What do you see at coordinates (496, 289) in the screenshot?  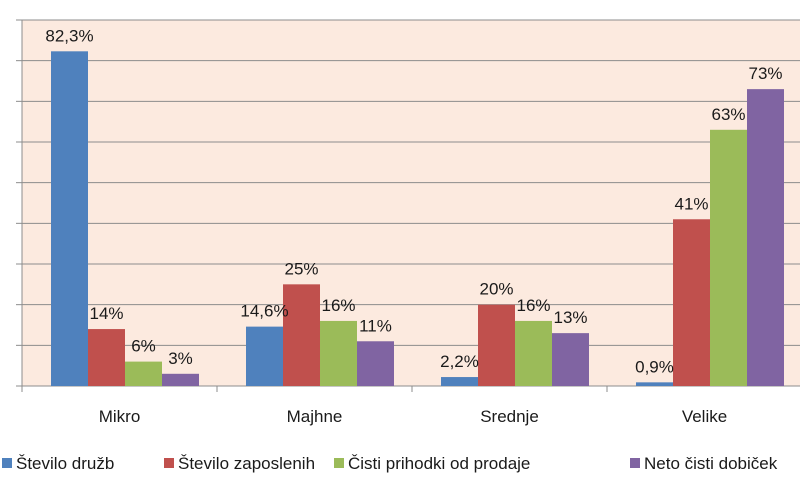 I see `data-label: 20%` at bounding box center [496, 289].